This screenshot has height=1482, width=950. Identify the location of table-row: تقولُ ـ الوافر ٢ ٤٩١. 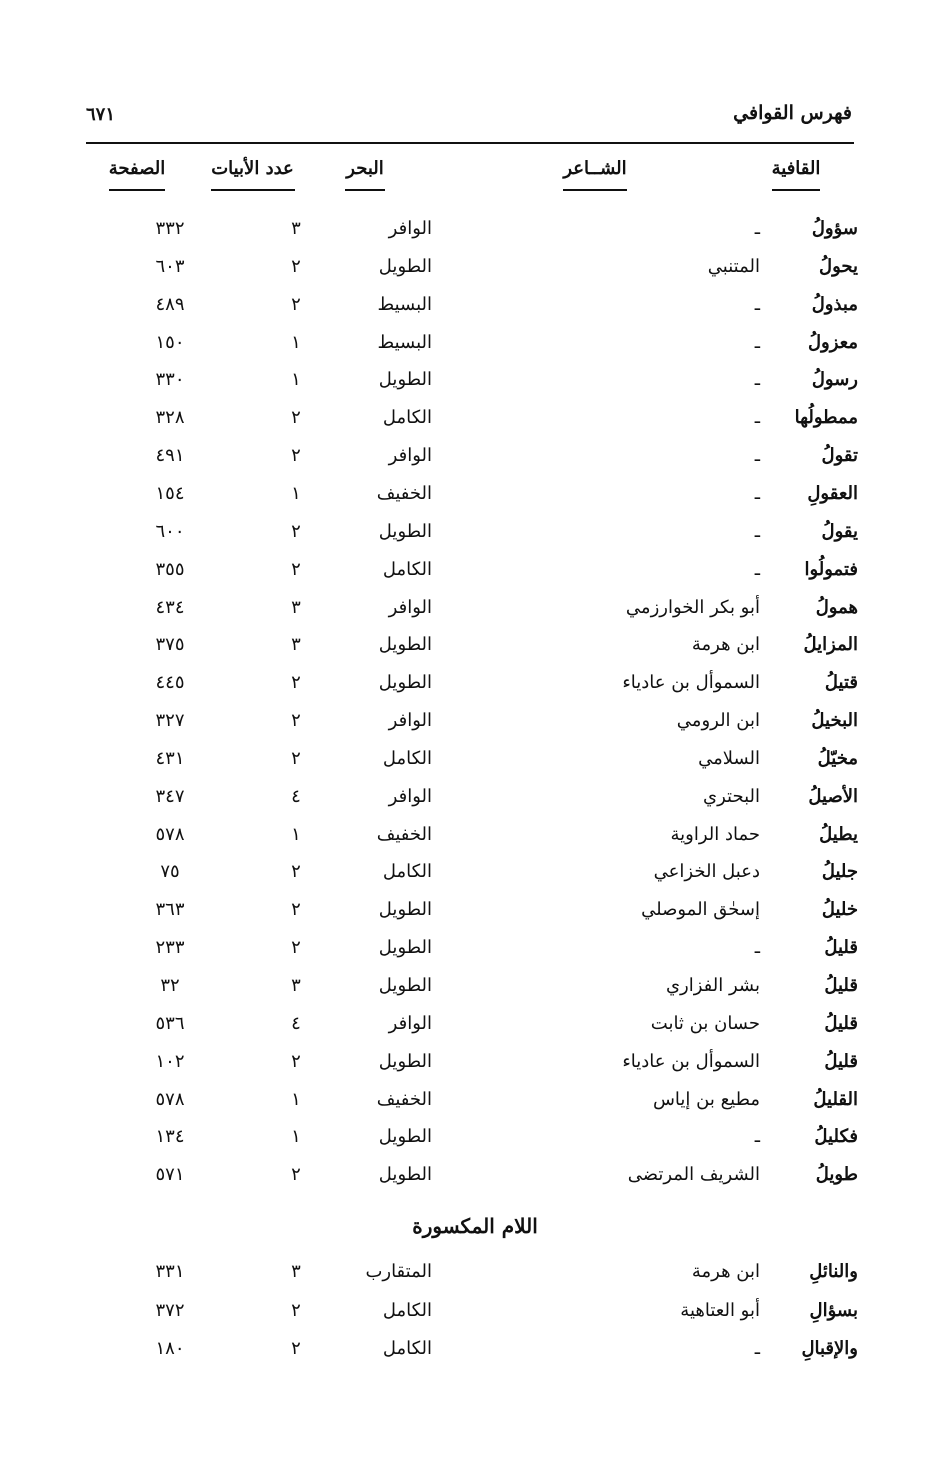
(475, 463).